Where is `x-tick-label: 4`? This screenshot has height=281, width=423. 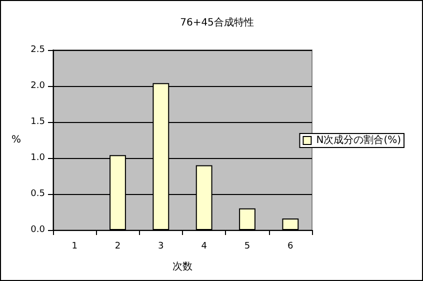
x-tick-label: 4 is located at coordinates (204, 247).